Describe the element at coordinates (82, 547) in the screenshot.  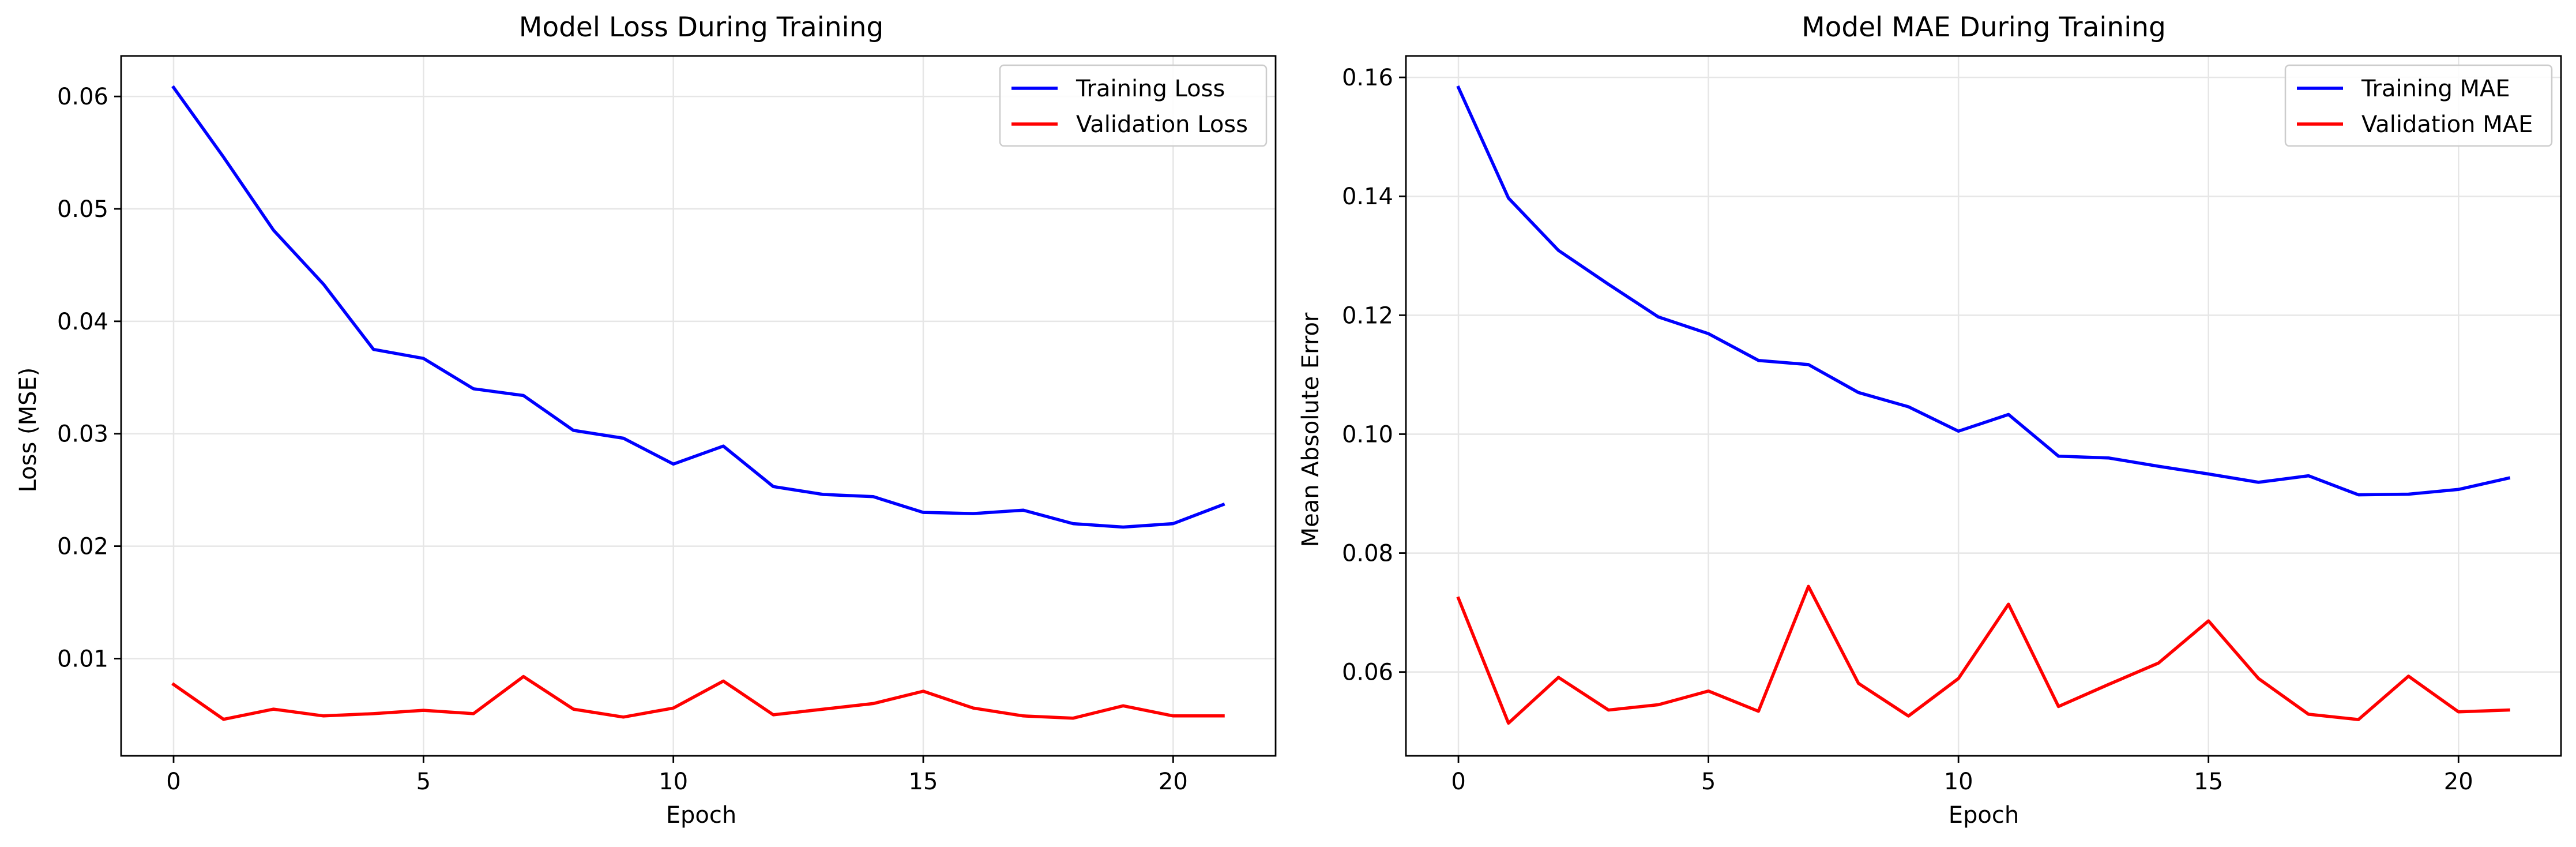
I see `loss-y-tick-label-1: 0.02` at that location.